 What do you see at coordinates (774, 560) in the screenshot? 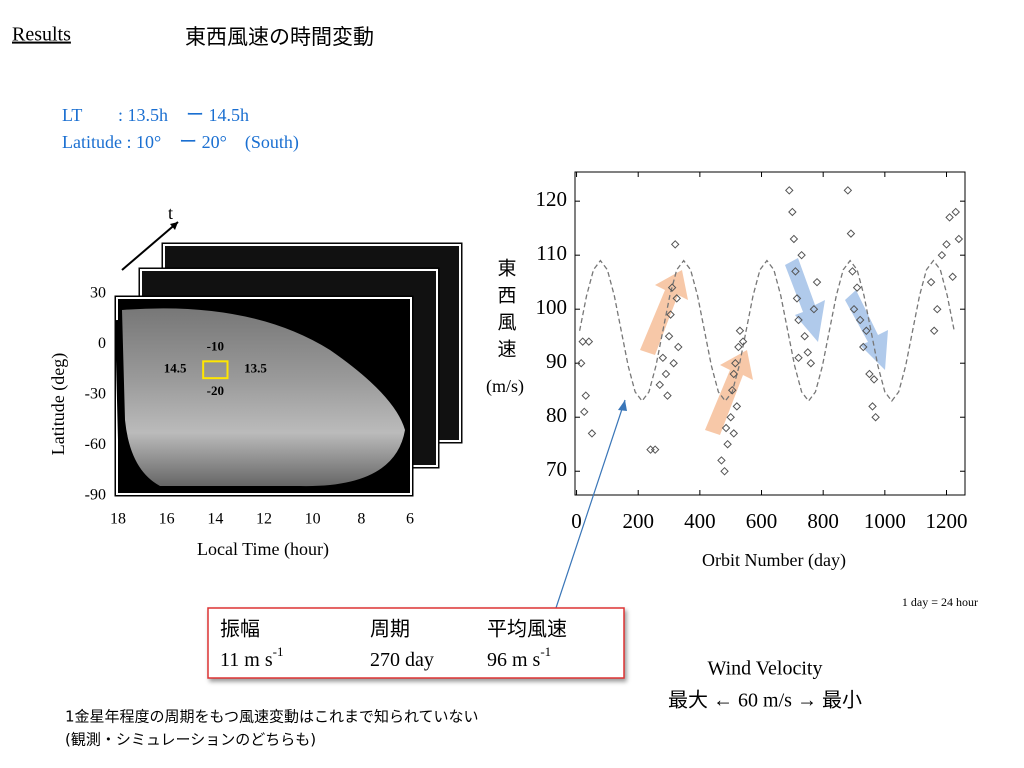
I see `x-axis-label: Orbit Number (day)` at bounding box center [774, 560].